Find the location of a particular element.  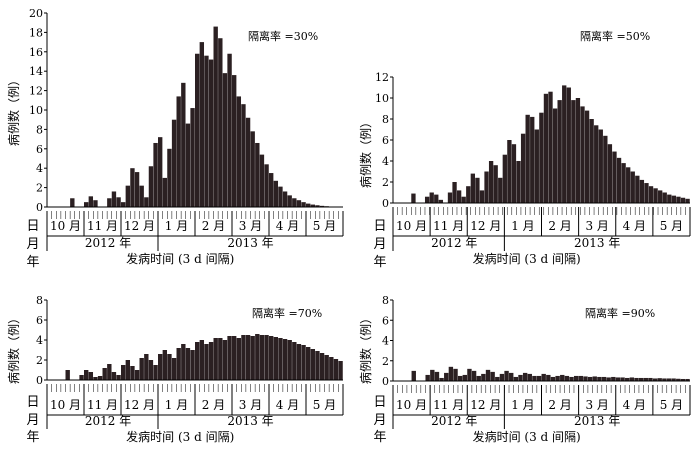

year-label: 2012 年 is located at coordinates (108, 243).